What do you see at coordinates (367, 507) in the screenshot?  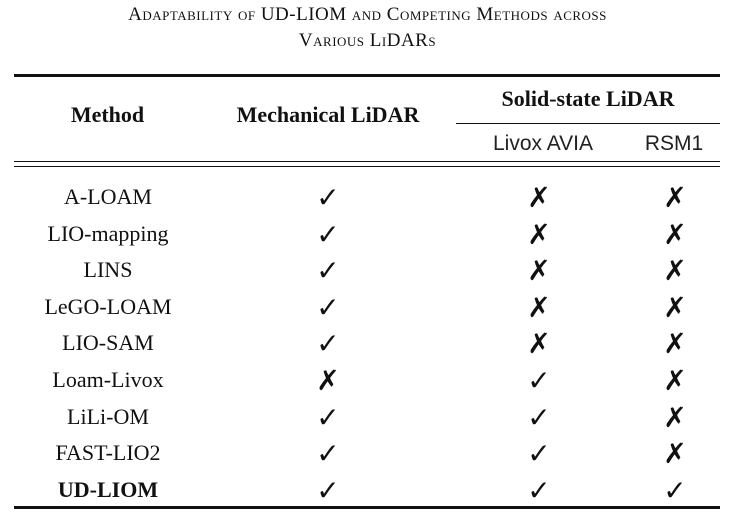 I see `table-bottom-rule` at bounding box center [367, 507].